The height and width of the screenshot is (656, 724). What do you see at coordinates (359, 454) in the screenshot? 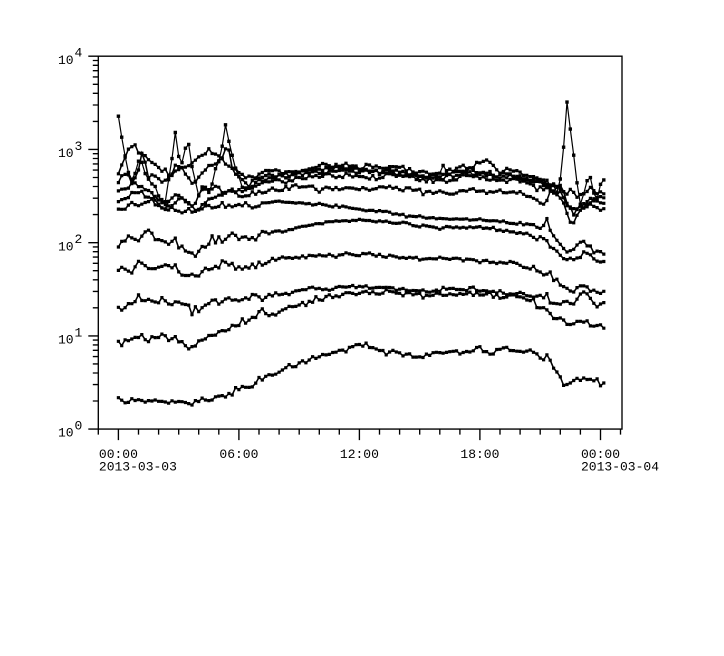
I see `svg-text: 12:00` at bounding box center [359, 454].